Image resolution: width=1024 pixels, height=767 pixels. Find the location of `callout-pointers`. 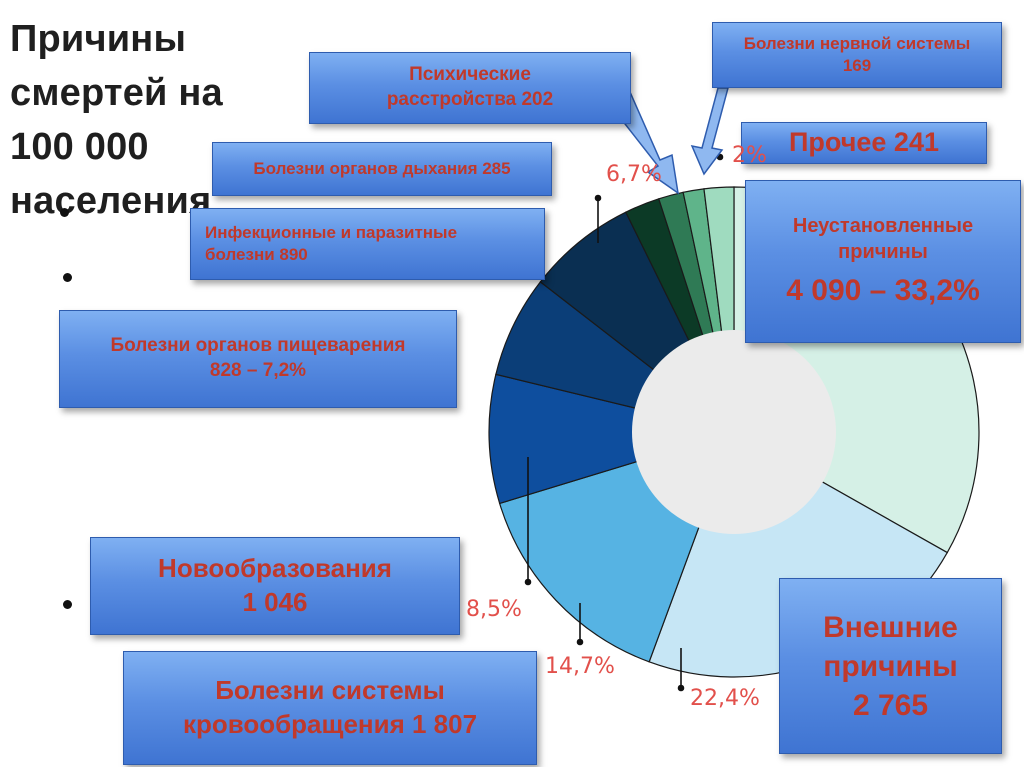

callout-pointers is located at coordinates (624, 422).